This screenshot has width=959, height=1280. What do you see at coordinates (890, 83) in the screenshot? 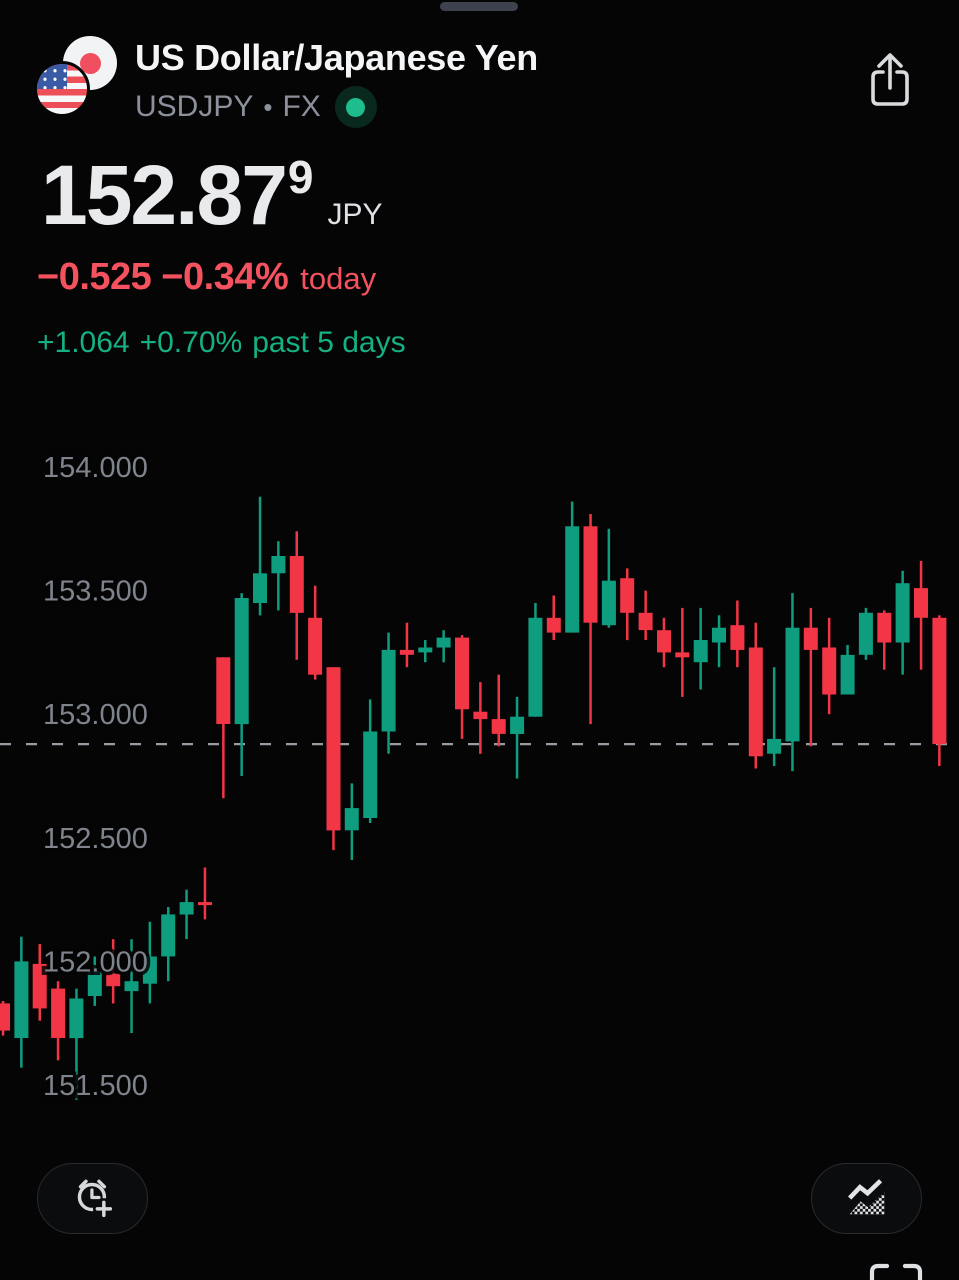
I see `share-icon` at bounding box center [890, 83].